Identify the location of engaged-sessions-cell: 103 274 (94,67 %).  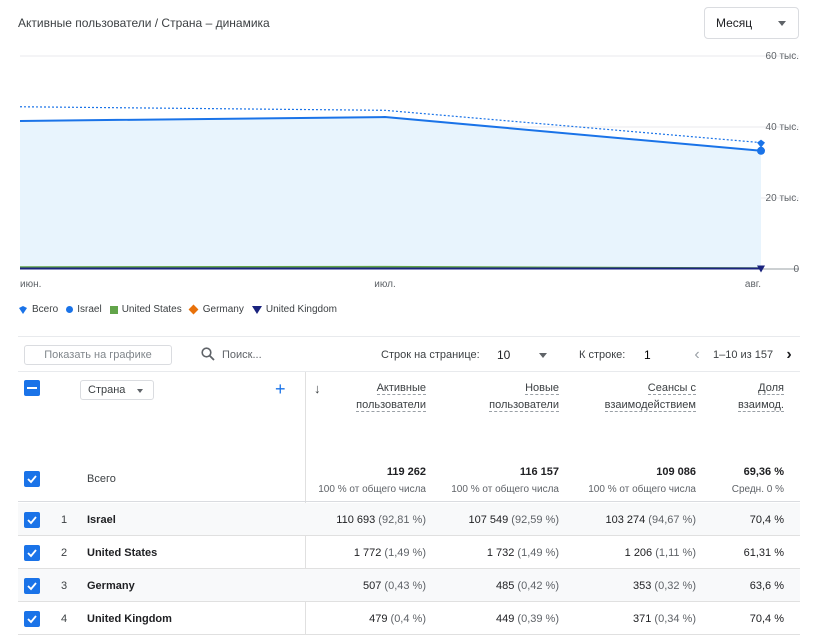
(636, 520).